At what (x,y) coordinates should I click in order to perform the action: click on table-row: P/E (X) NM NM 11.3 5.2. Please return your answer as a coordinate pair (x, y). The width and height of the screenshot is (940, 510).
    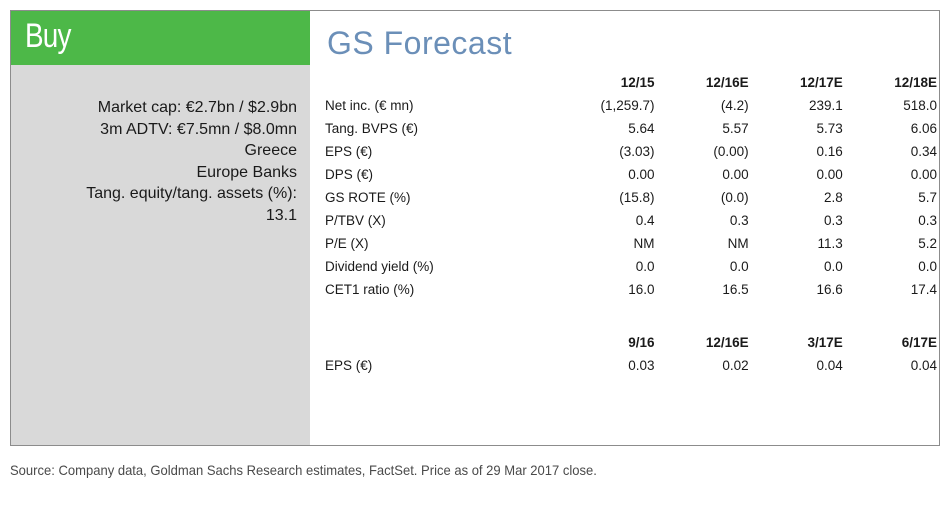
    Looking at the image, I should click on (631, 243).